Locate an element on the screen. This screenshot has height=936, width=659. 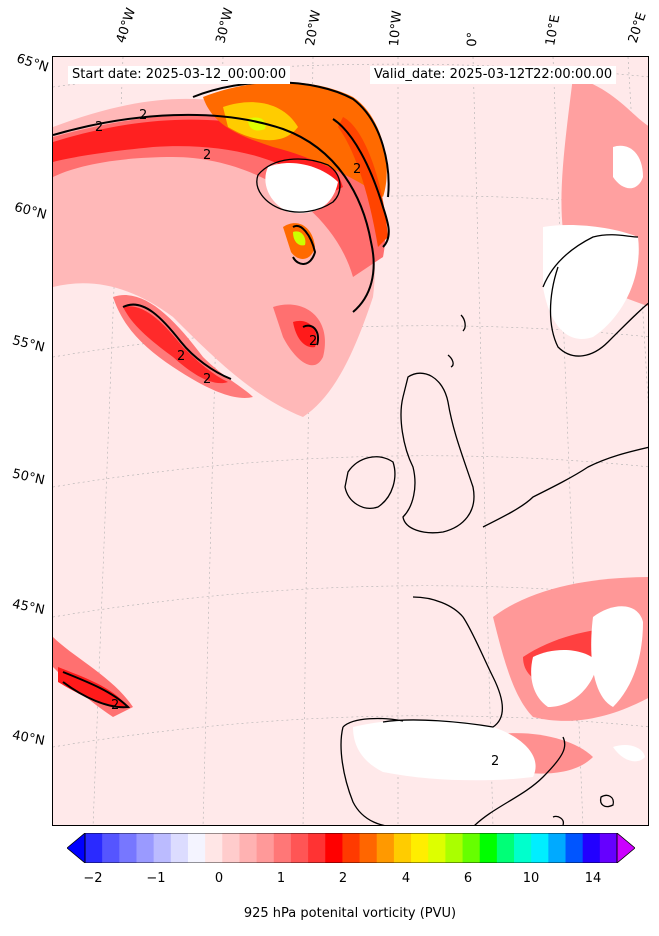
colorbar-tick: 2 is located at coordinates (343, 878).